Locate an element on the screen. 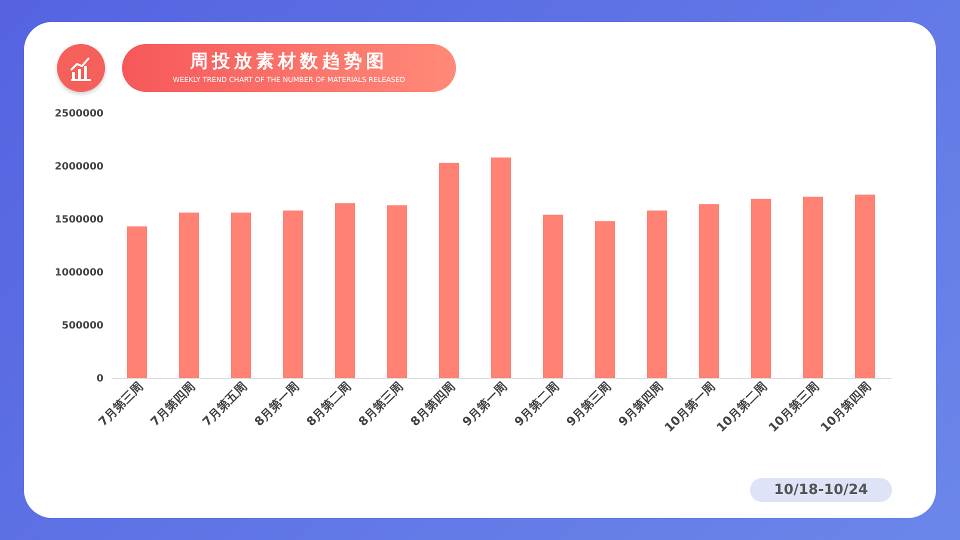 The height and width of the screenshot is (540, 960). y-tick-label: 0 is located at coordinates (100, 379).